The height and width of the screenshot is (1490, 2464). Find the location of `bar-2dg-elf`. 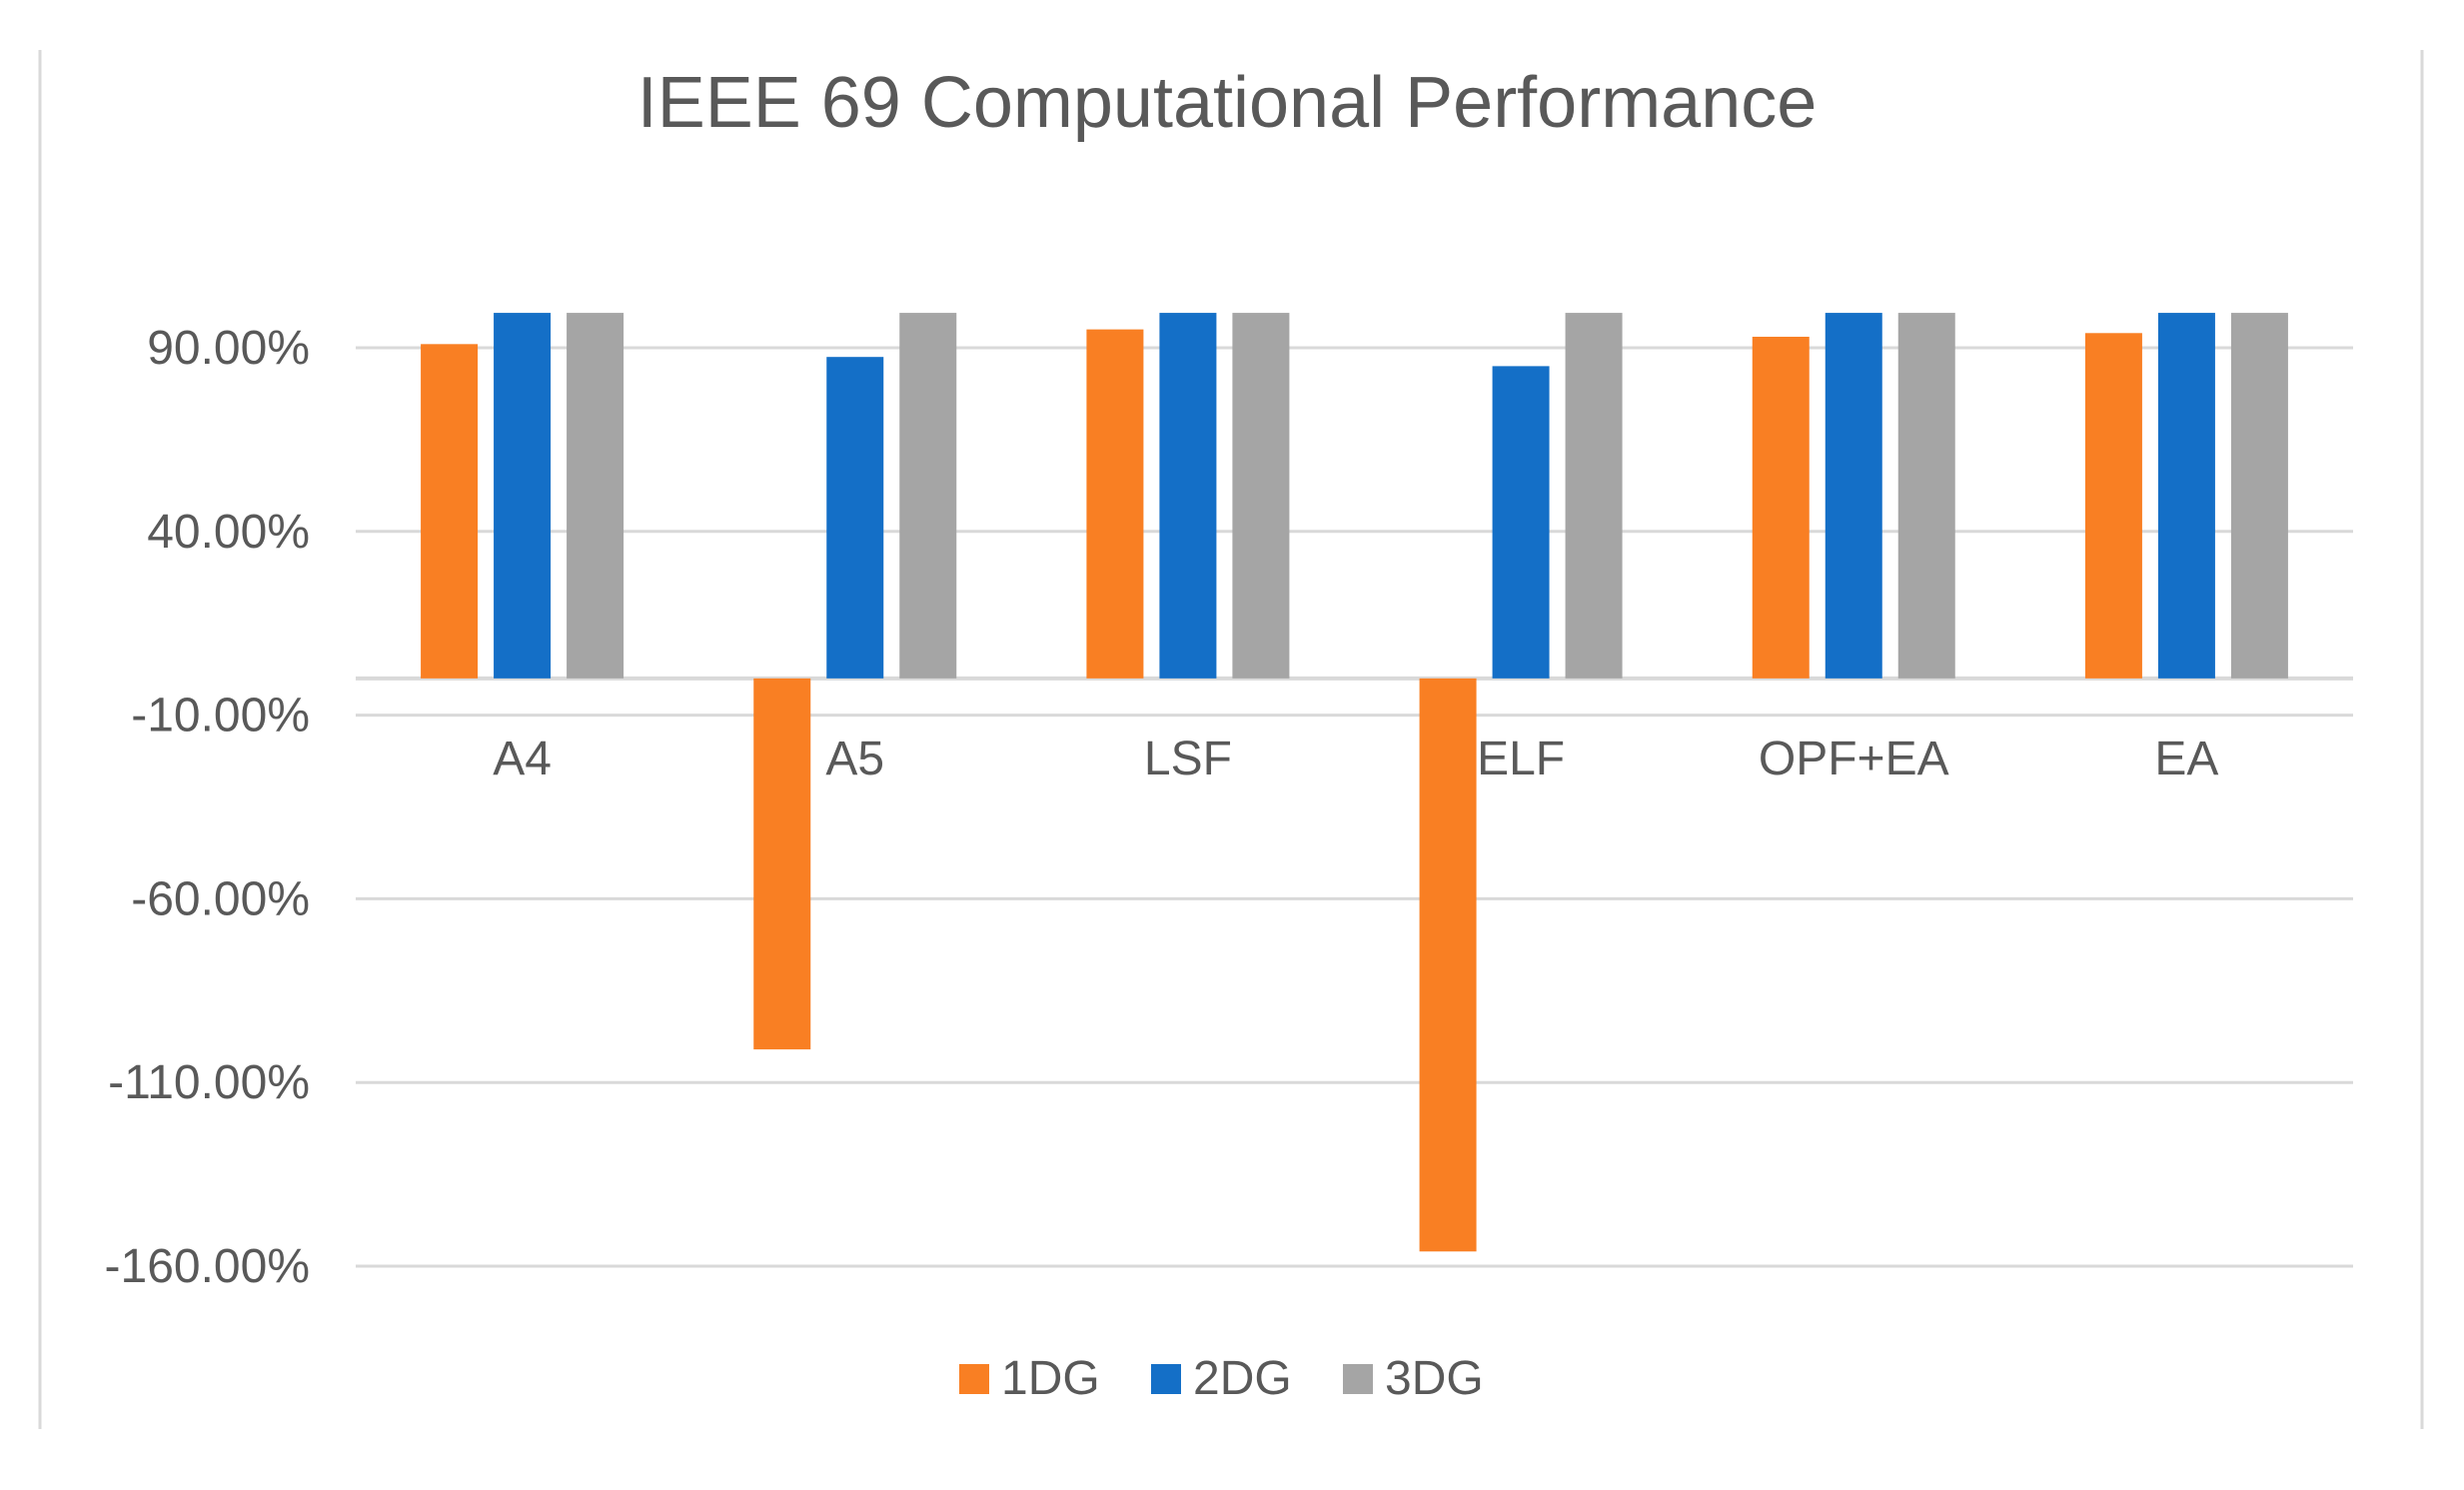

bar-2dg-elf is located at coordinates (1521, 522).